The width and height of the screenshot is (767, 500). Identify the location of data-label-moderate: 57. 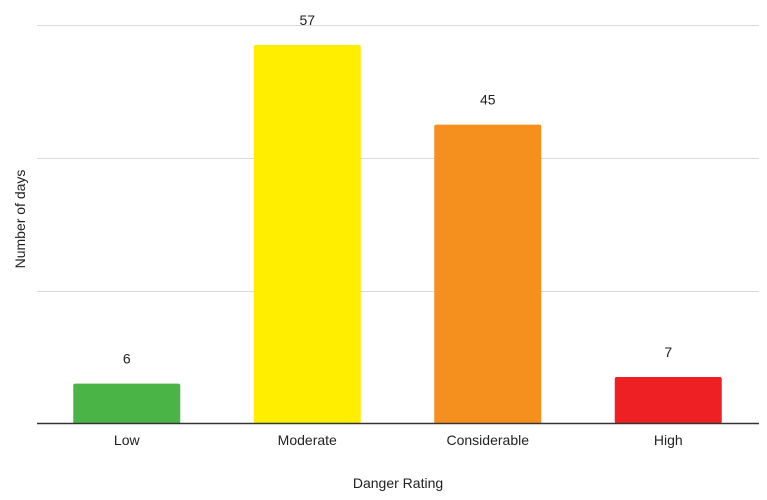
(307, 20).